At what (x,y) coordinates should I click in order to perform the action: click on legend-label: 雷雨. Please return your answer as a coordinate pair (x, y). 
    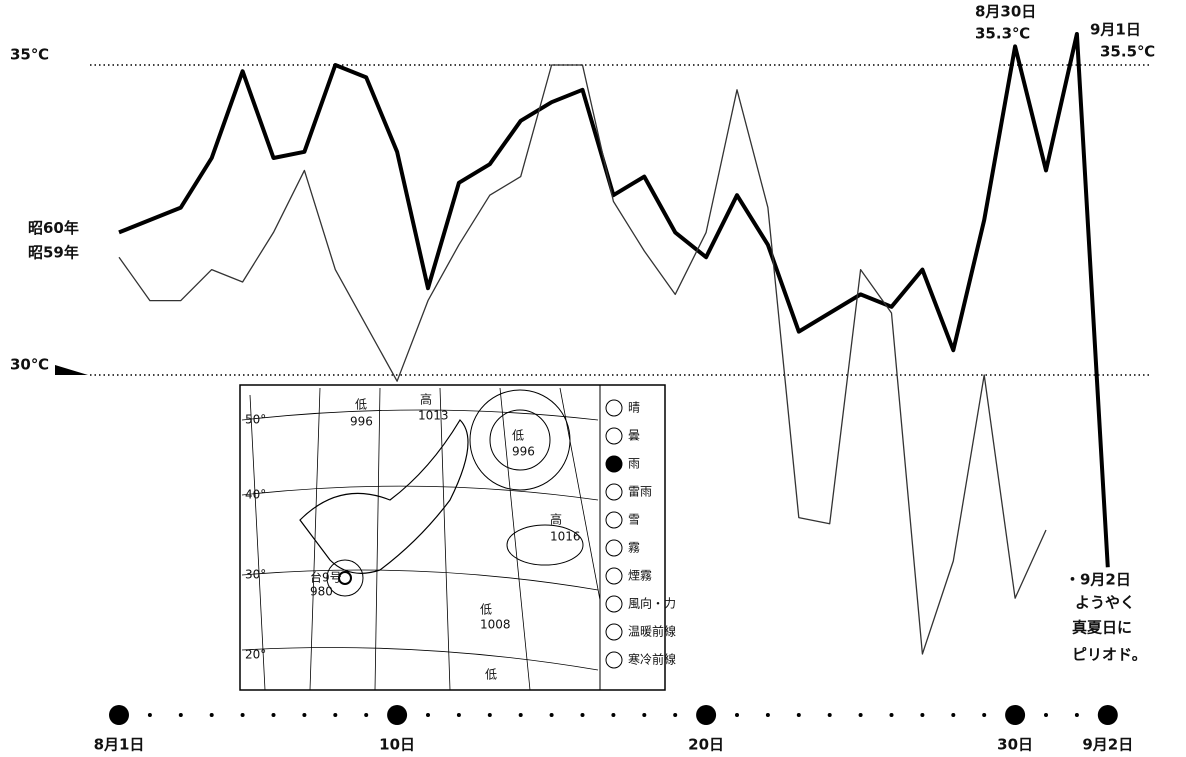
    Looking at the image, I should click on (640, 492).